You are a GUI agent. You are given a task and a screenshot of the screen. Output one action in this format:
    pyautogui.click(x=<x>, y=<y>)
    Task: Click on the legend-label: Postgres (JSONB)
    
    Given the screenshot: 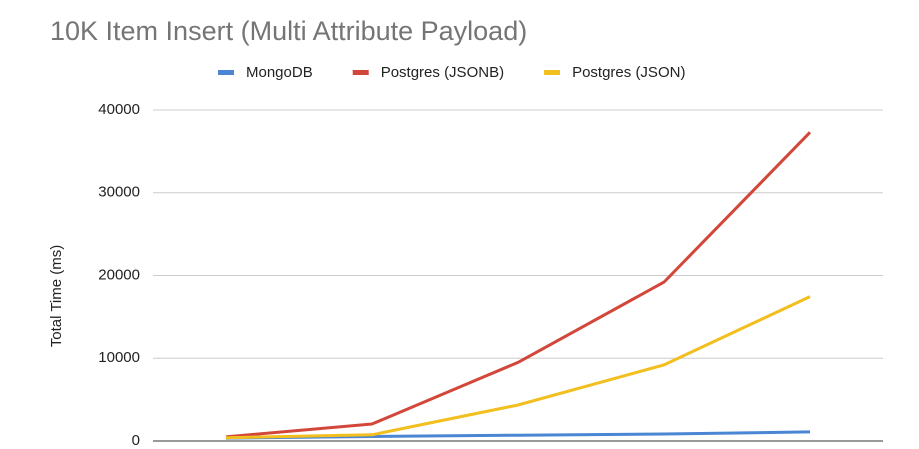 What is the action you would take?
    pyautogui.click(x=442, y=72)
    